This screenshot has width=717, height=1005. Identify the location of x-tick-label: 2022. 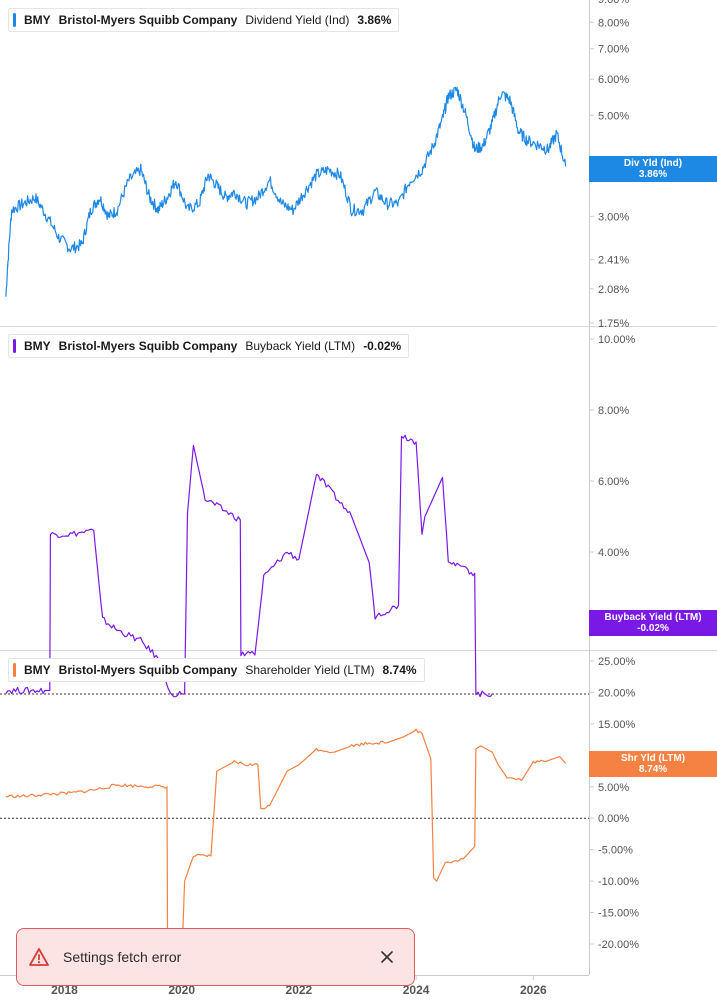
(299, 990).